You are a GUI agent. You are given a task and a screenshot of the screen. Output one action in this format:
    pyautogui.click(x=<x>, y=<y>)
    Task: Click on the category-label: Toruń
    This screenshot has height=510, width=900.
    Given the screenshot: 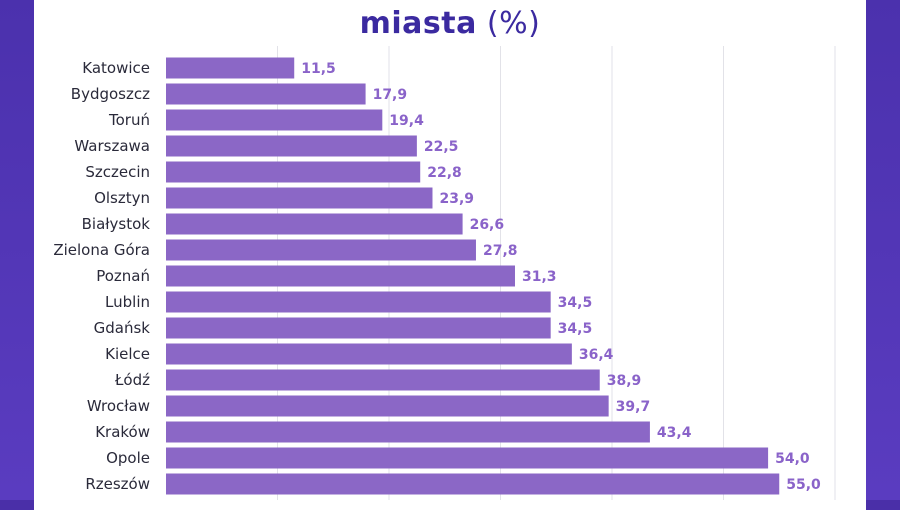 What is the action you would take?
    pyautogui.click(x=129, y=120)
    